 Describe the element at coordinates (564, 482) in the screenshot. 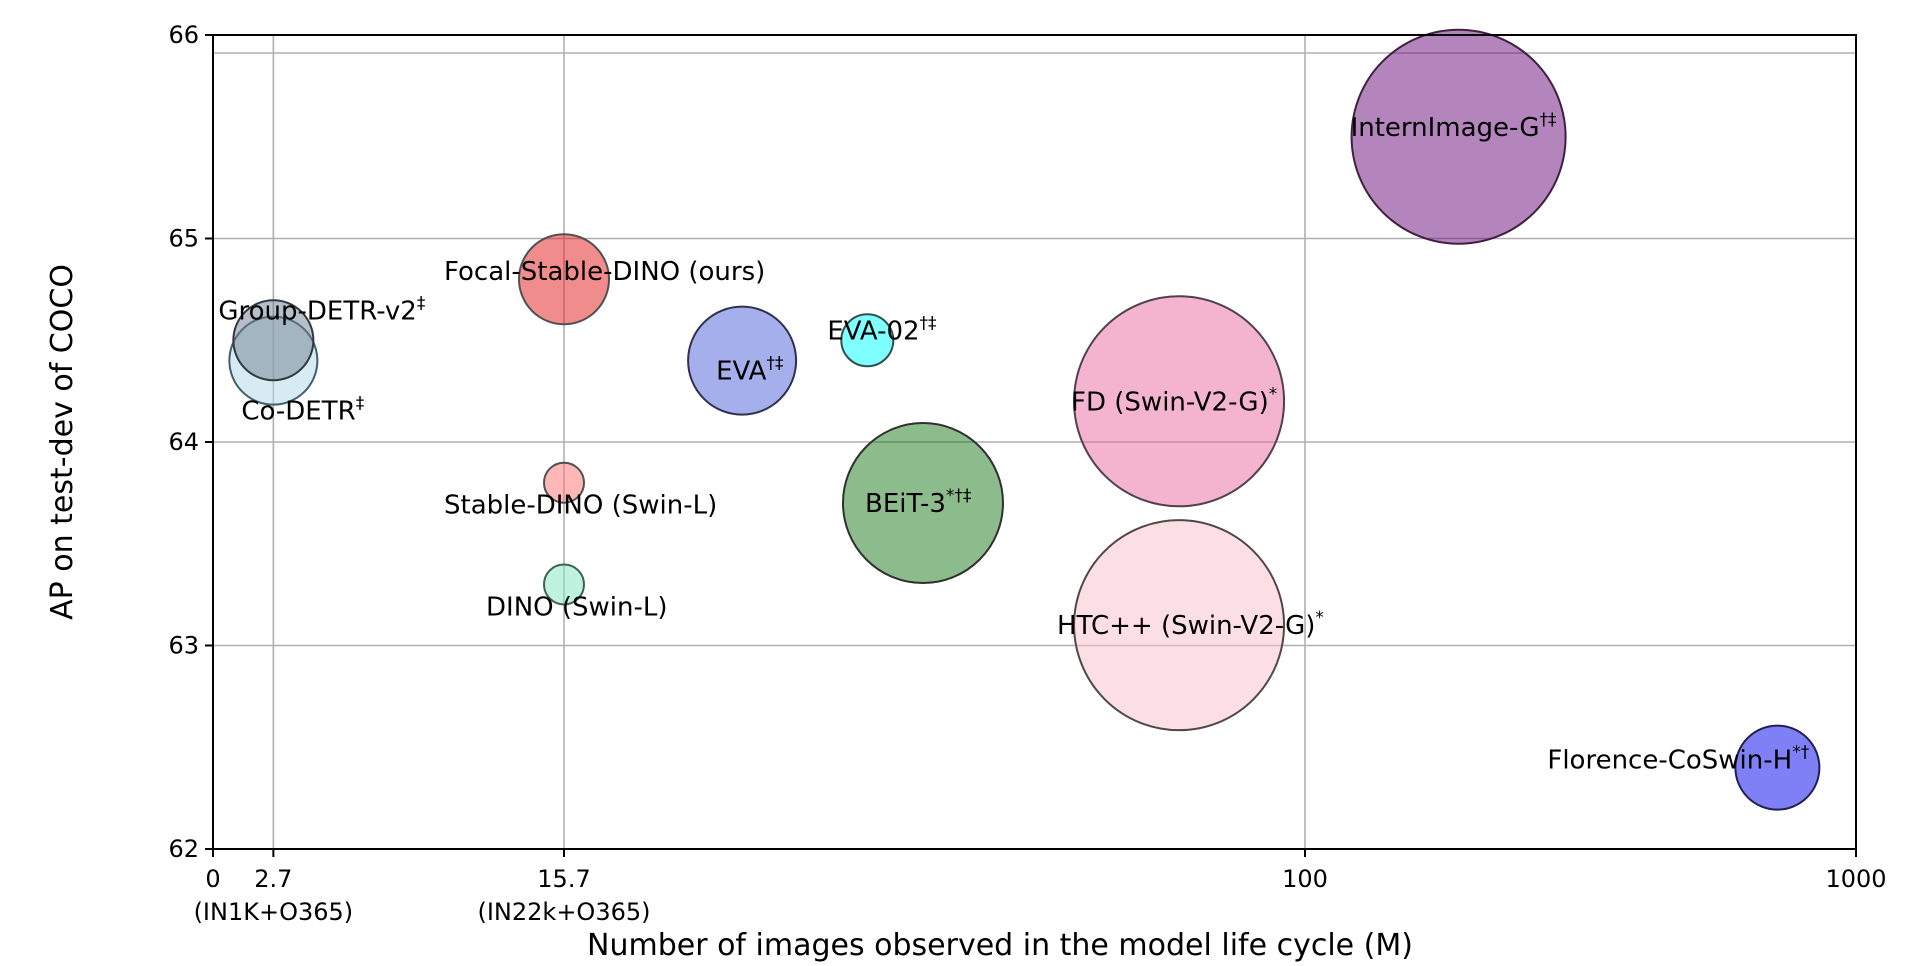

I see `bubble-stable-dino-swin-l` at that location.